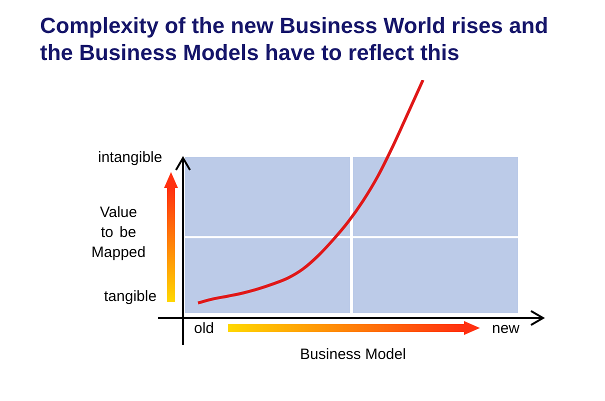  I want to click on text: old, so click(204, 328).